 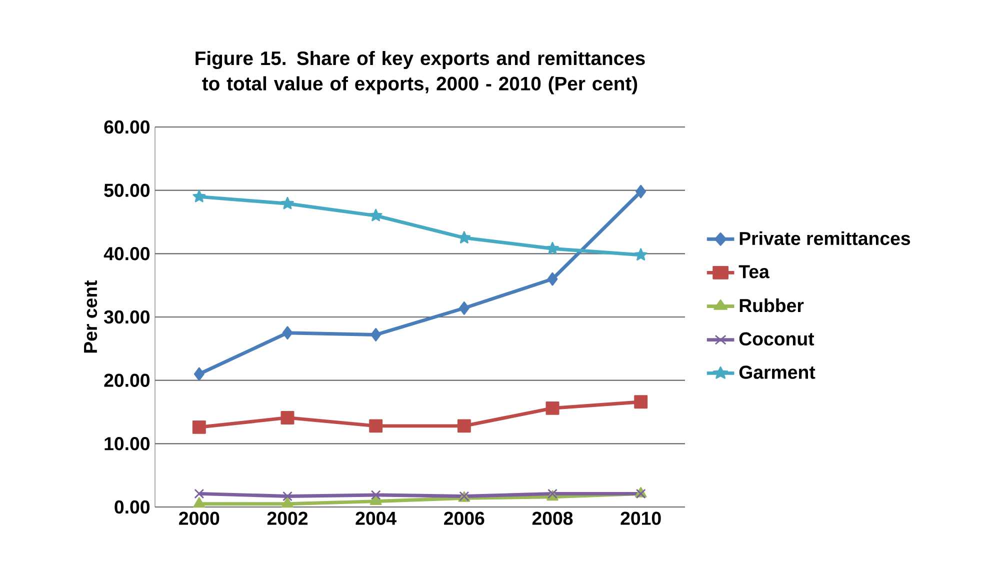 What do you see at coordinates (127, 317) in the screenshot?
I see `y-tick-label: 30.00` at bounding box center [127, 317].